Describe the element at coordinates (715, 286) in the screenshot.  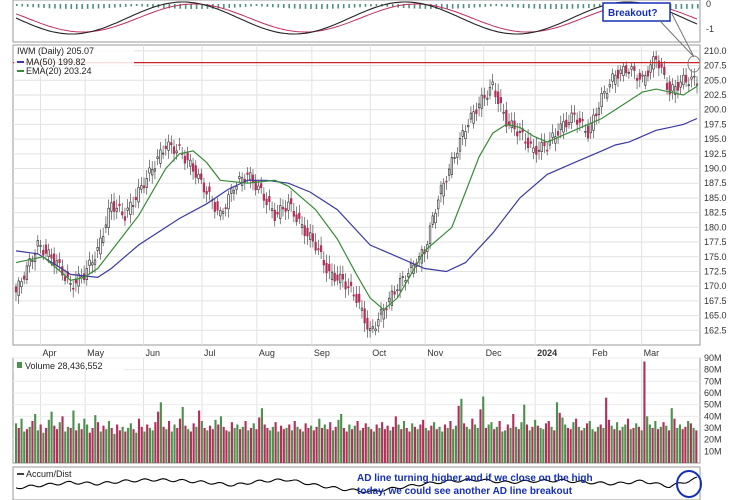
I see `price-tick-label: 170.0` at that location.